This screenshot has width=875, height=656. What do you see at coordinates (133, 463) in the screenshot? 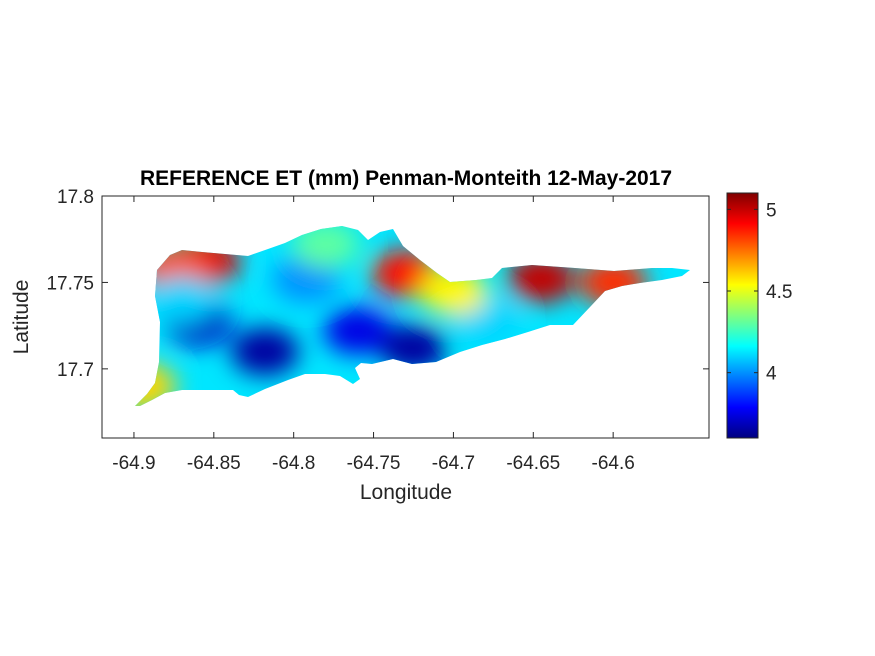
I see `x-tick-label: -64.9` at bounding box center [133, 463].